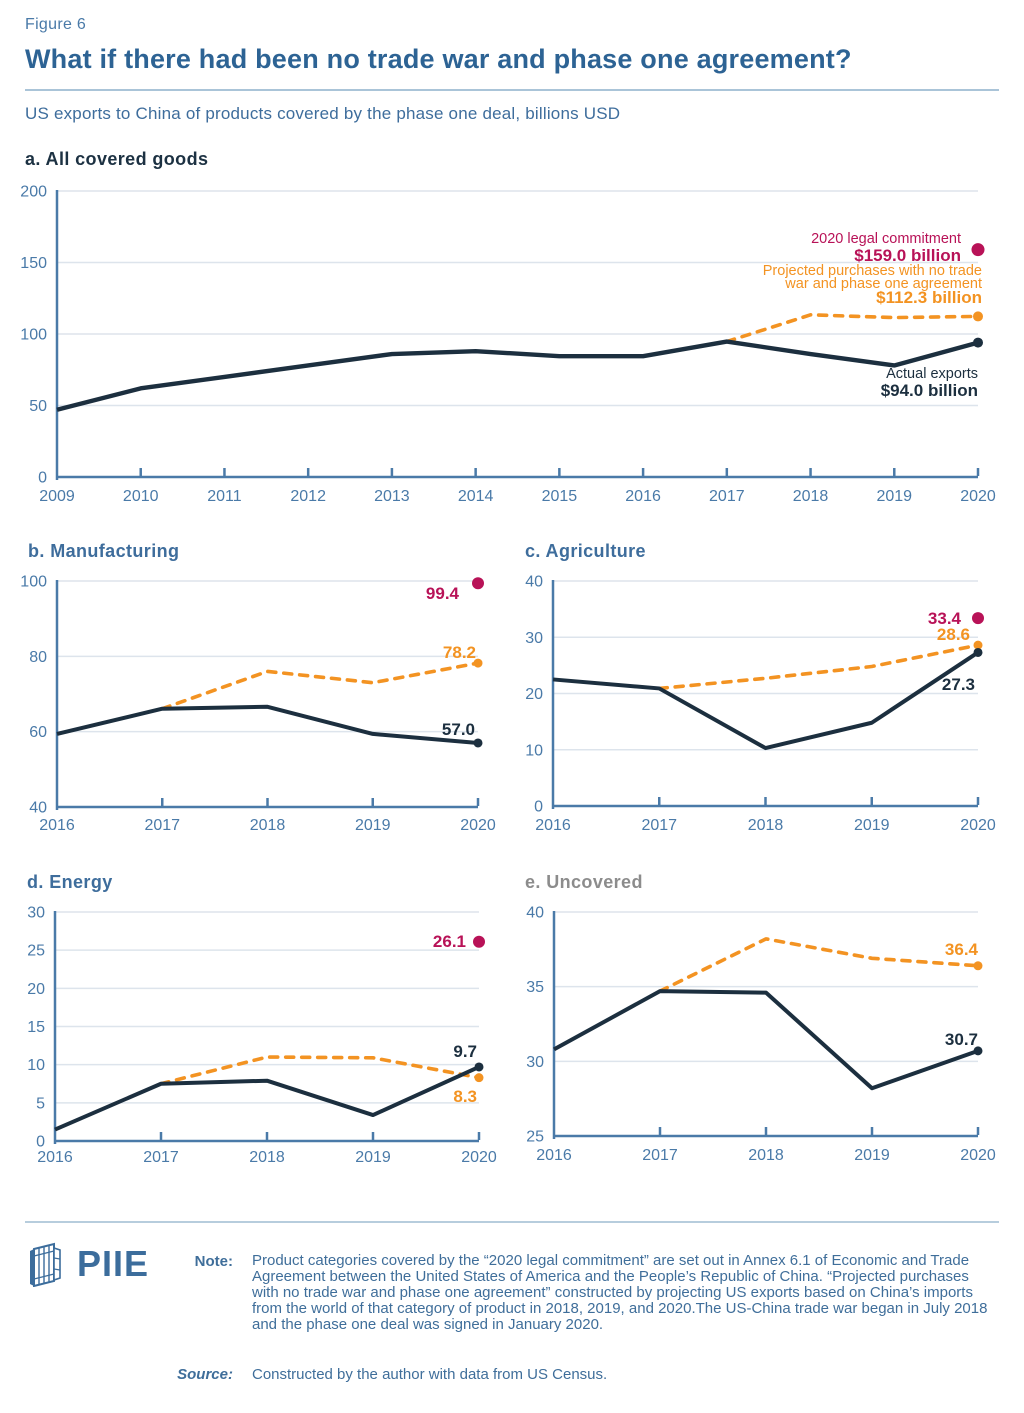  Describe the element at coordinates (932, 374) in the screenshot. I see `label-actual: Actual exports` at that location.